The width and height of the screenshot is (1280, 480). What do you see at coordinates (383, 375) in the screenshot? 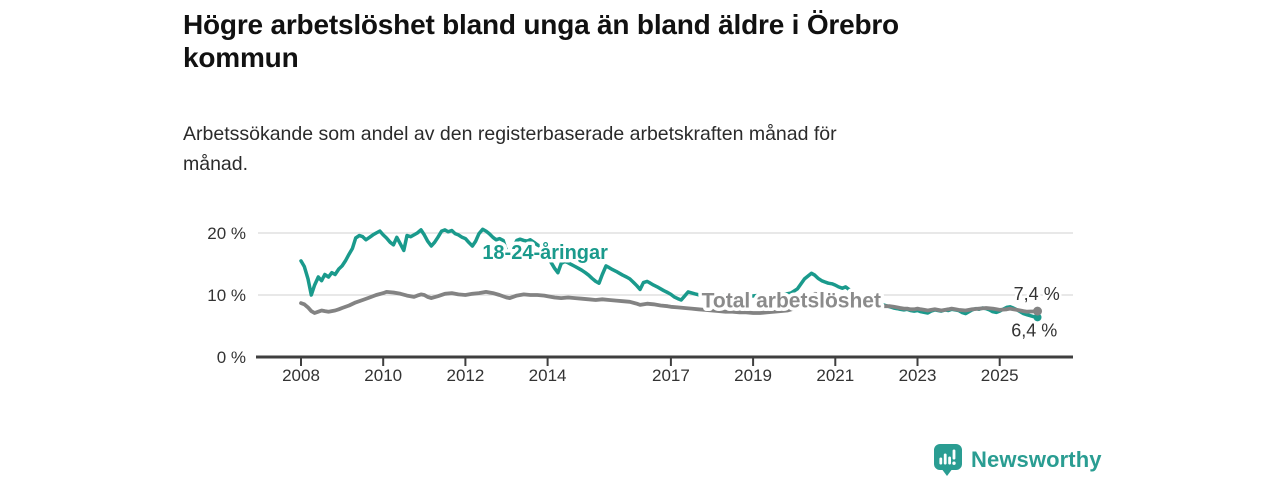
I see `x-axis-tick-label: 2010` at bounding box center [383, 375].